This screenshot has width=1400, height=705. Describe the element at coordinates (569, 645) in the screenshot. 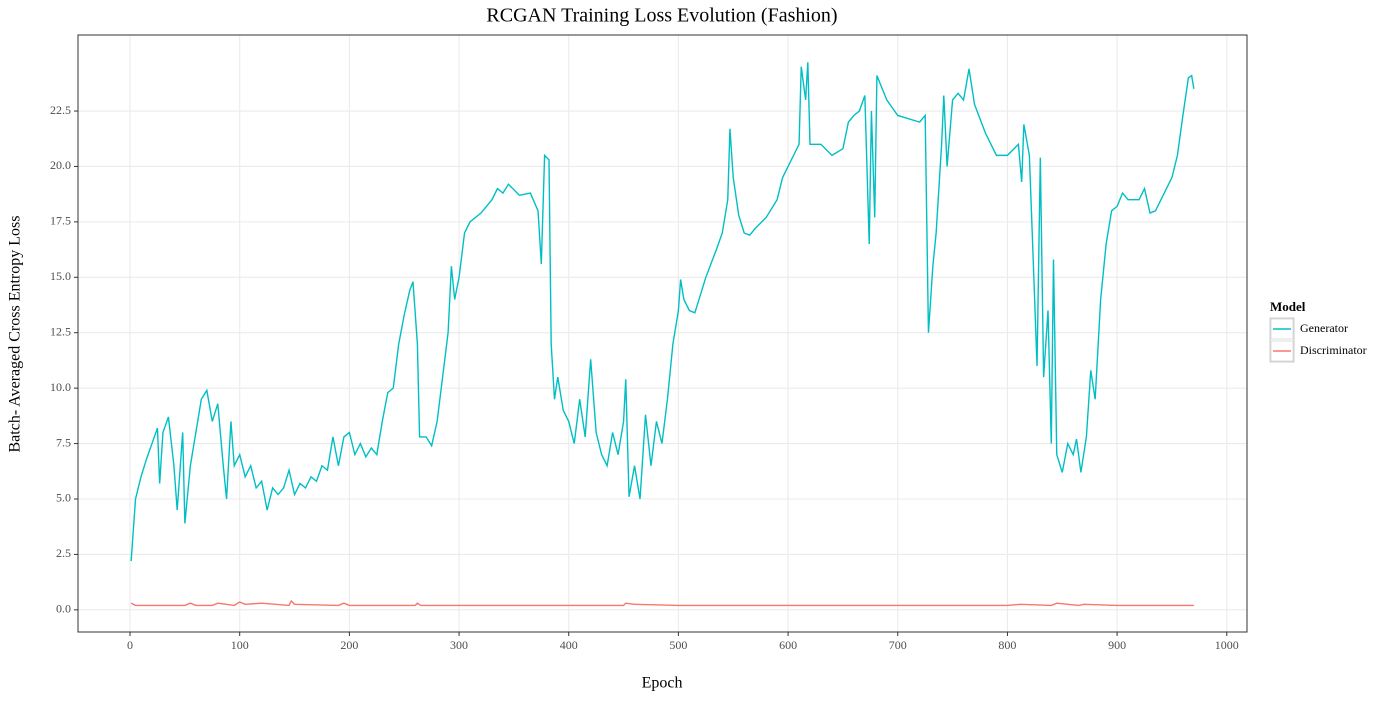

I see `x-tick-label: 400` at that location.